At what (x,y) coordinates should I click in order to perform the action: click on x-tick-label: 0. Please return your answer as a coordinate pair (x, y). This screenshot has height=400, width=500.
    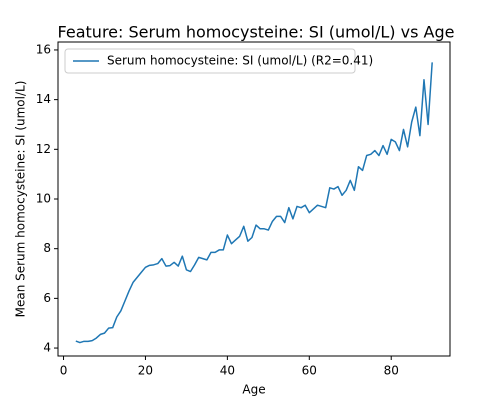
    Looking at the image, I should click on (64, 371).